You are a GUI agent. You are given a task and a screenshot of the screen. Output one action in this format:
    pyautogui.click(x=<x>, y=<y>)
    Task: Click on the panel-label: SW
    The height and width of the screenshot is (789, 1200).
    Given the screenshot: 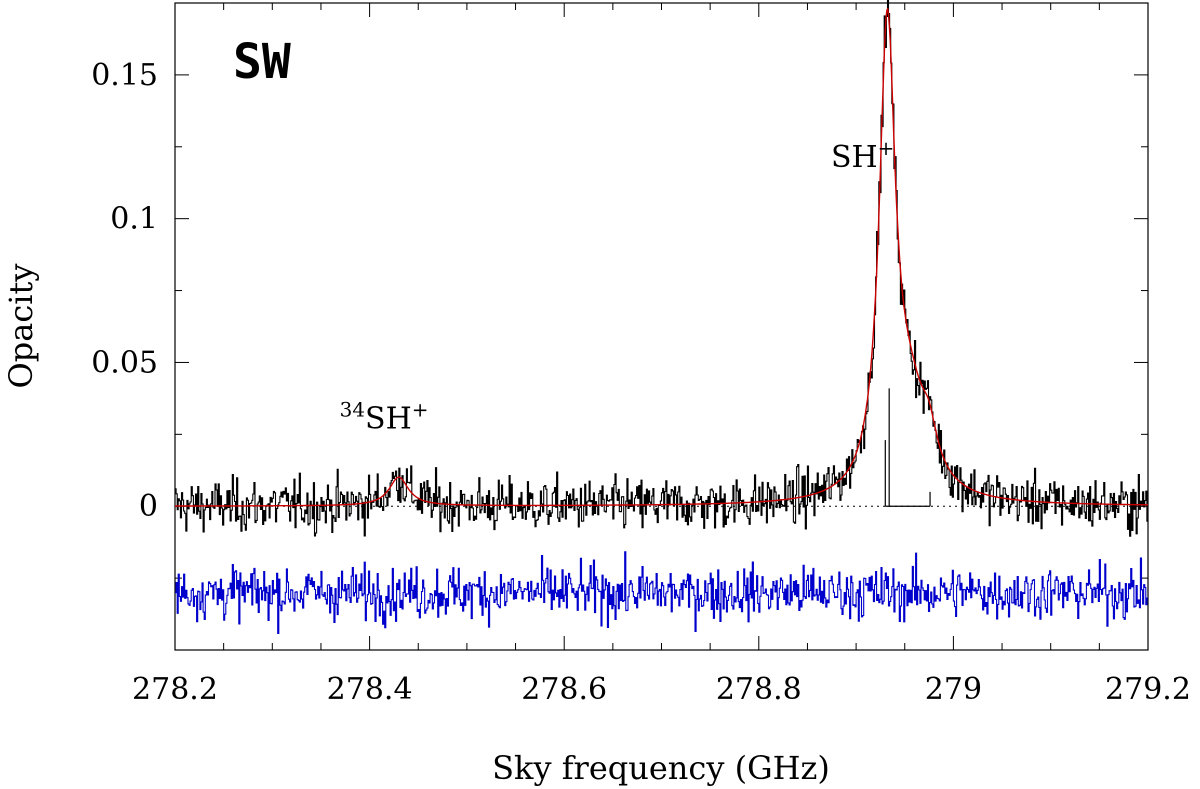 What is the action you would take?
    pyautogui.click(x=262, y=62)
    